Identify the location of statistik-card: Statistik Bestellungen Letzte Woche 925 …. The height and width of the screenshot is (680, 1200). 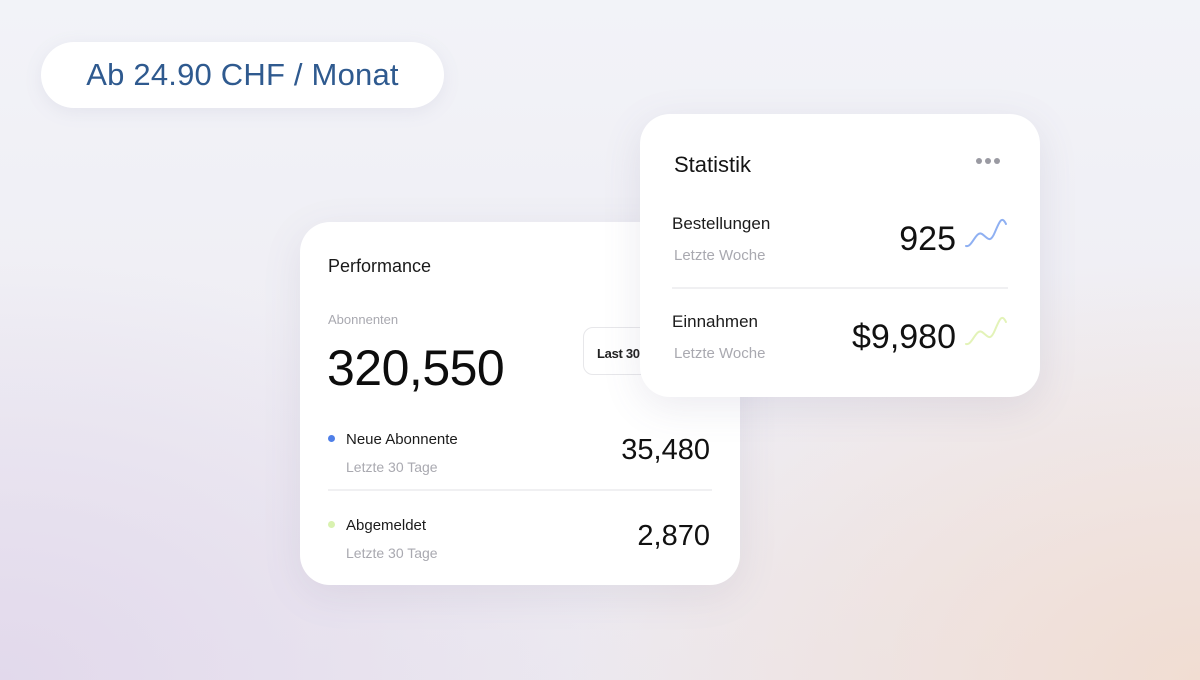
(840, 255).